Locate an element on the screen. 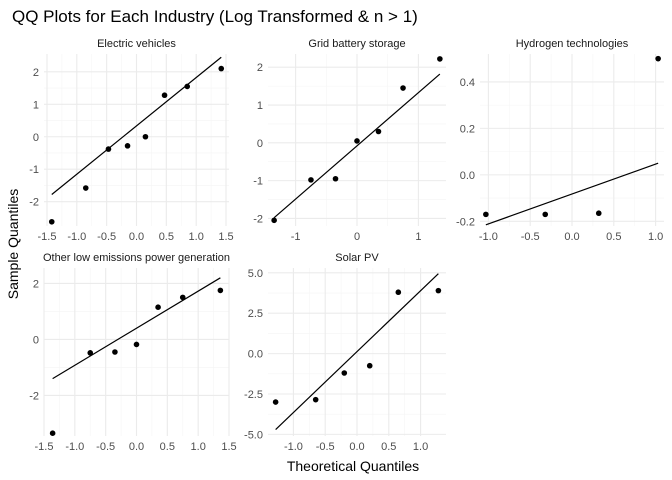 Image resolution: width=672 pixels, height=480 pixels. panel-title: Other low emissions power generation is located at coordinates (136, 258).